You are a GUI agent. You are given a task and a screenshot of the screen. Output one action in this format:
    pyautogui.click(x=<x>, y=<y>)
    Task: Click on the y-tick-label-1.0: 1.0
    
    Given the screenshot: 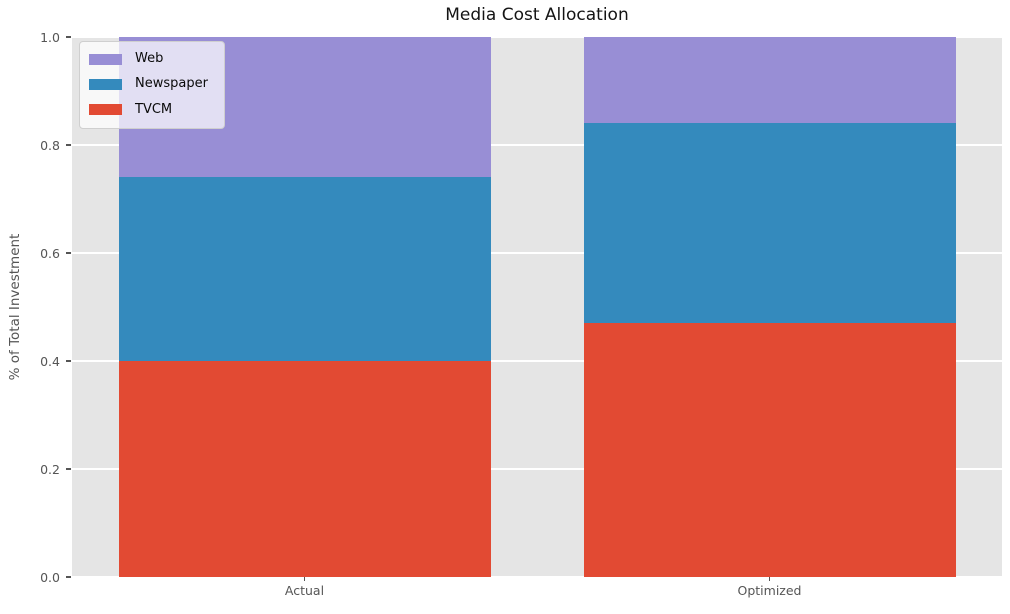 What is the action you would take?
    pyautogui.click(x=50, y=37)
    